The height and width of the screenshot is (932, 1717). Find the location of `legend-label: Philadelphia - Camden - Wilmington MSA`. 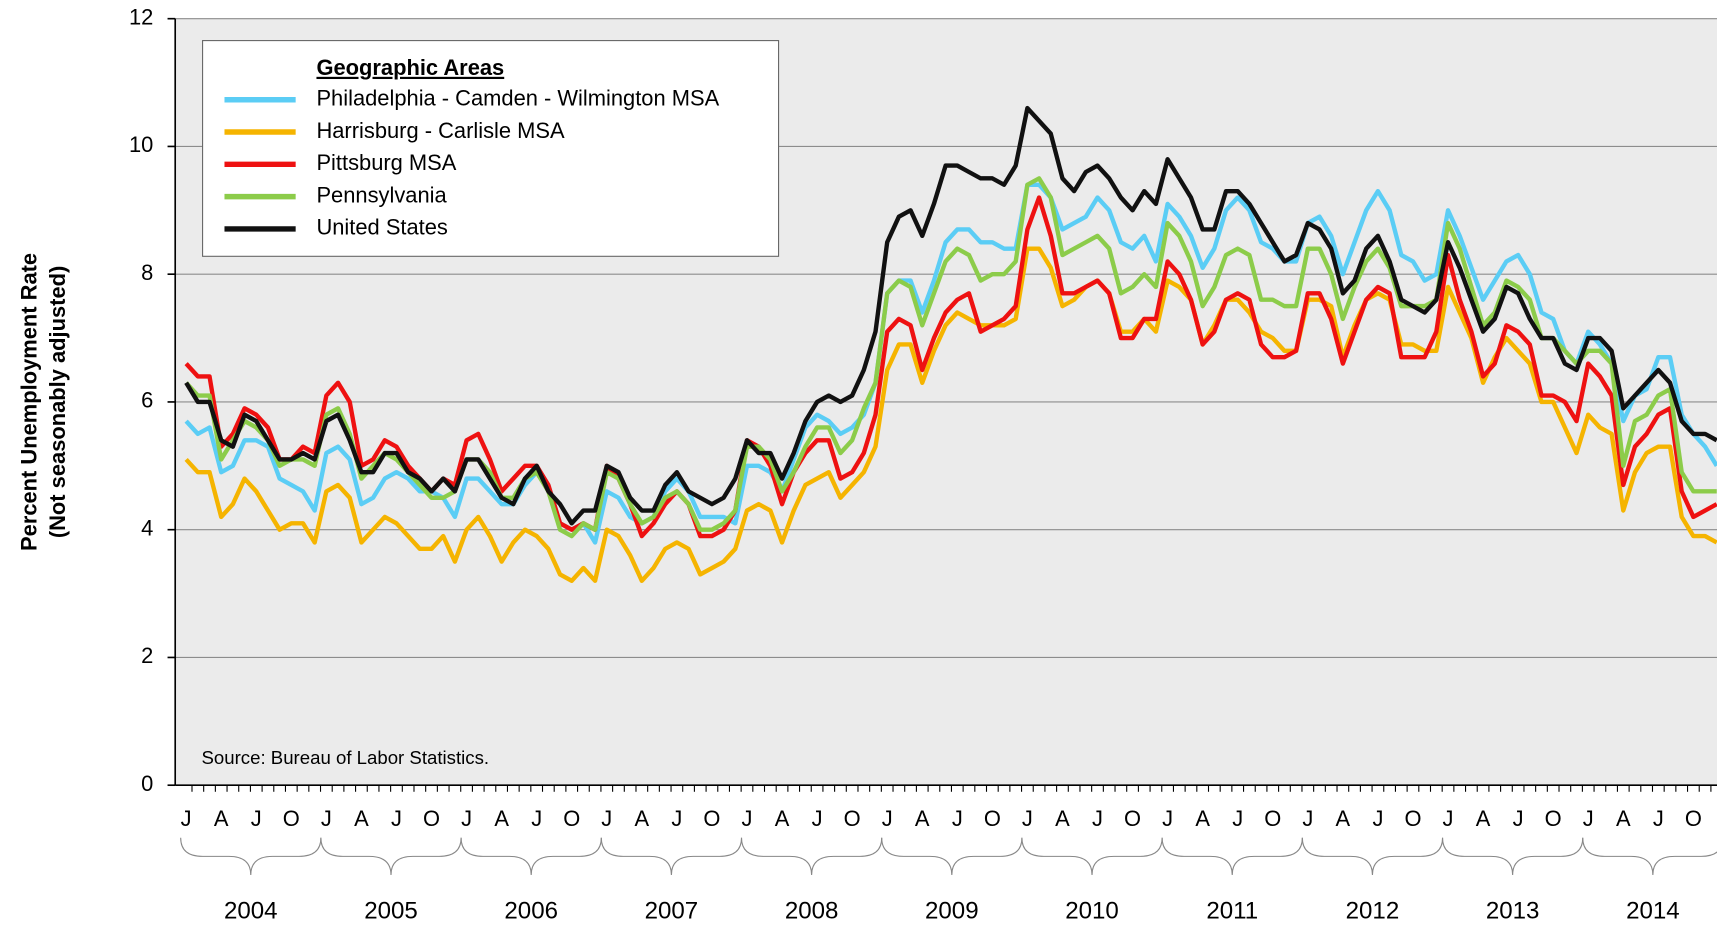

legend-label: Philadelphia - Camden - Wilmington MSA is located at coordinates (517, 97).